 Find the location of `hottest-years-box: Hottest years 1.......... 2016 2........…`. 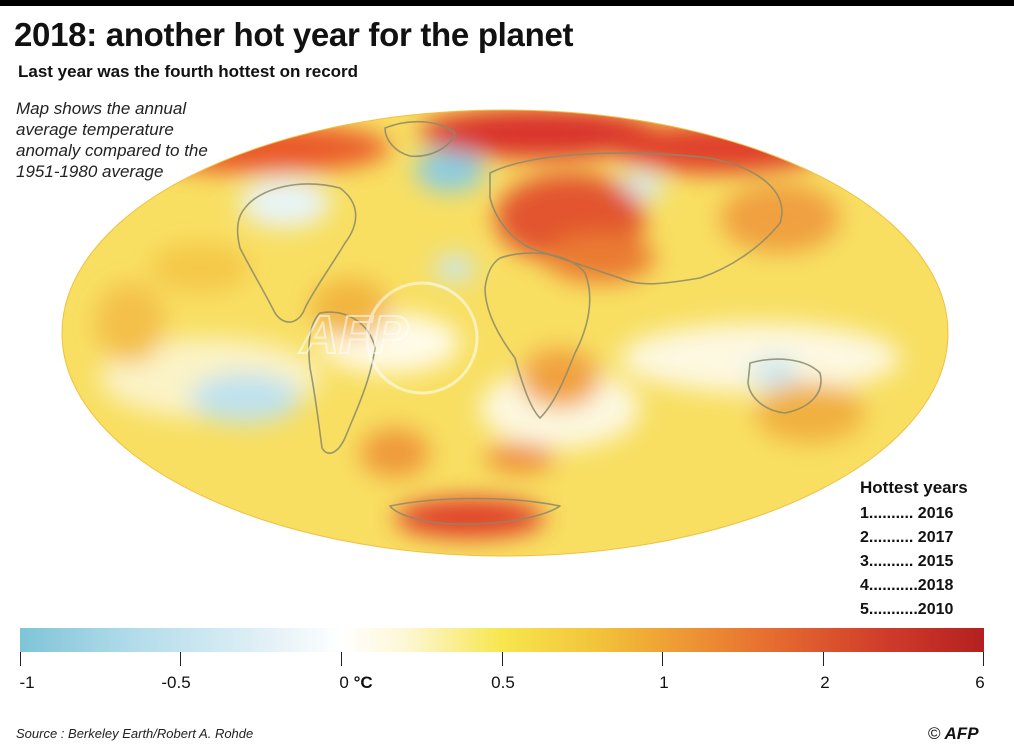

hottest-years-box: Hottest years 1.......... 2016 2........… is located at coordinates (930, 550).